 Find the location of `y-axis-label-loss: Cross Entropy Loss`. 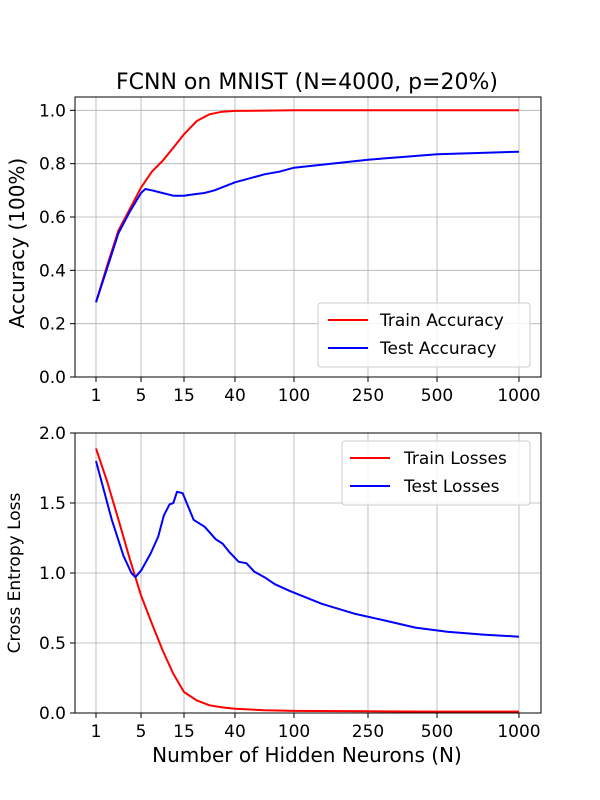

y-axis-label-loss: Cross Entropy Loss is located at coordinates (15, 572).